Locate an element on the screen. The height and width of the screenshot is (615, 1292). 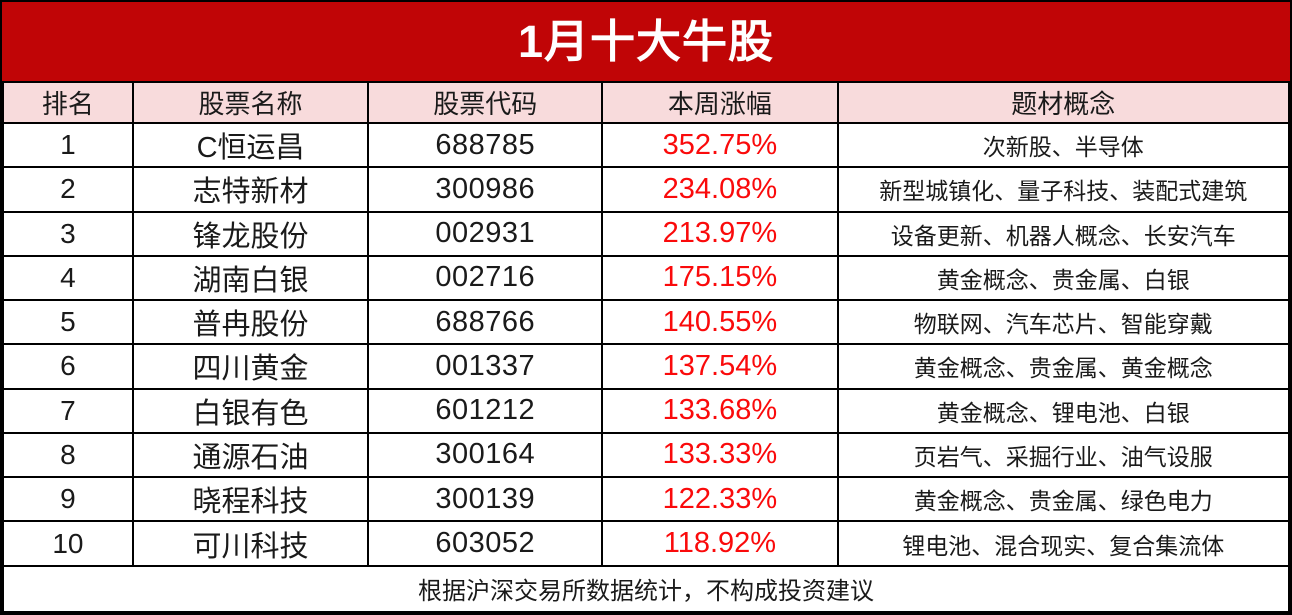
rank-cell: 4 is located at coordinates (68, 278).